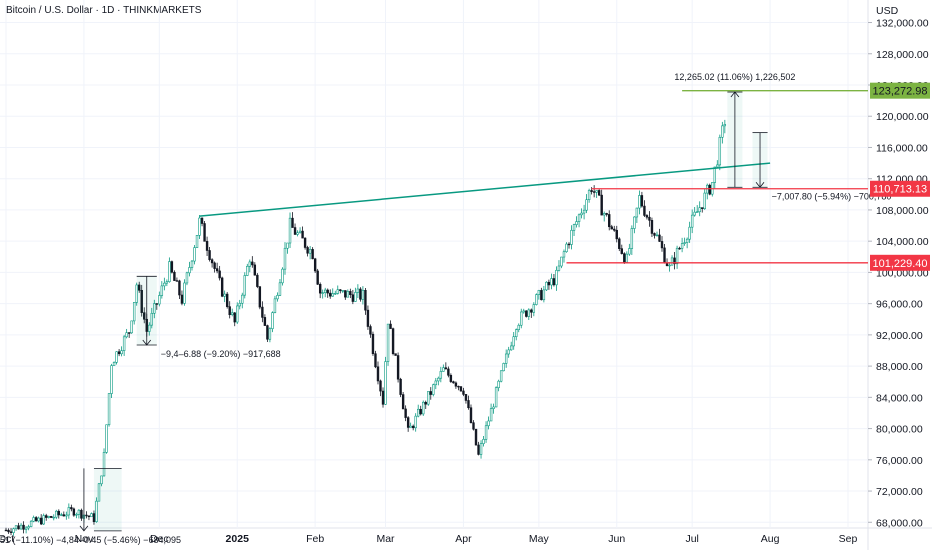 This screenshot has width=932, height=550. What do you see at coordinates (84, 528) in the screenshot?
I see `measure-arrow-head` at bounding box center [84, 528].